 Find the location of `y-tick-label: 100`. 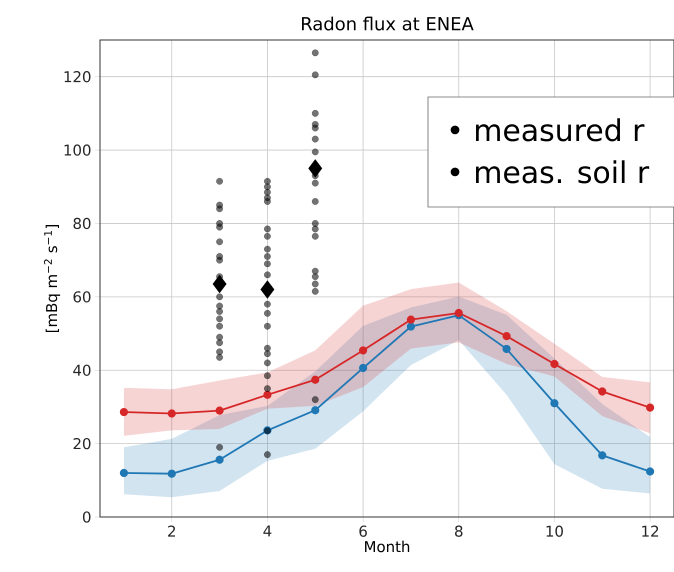

y-tick-label: 100 is located at coordinates (77, 150).